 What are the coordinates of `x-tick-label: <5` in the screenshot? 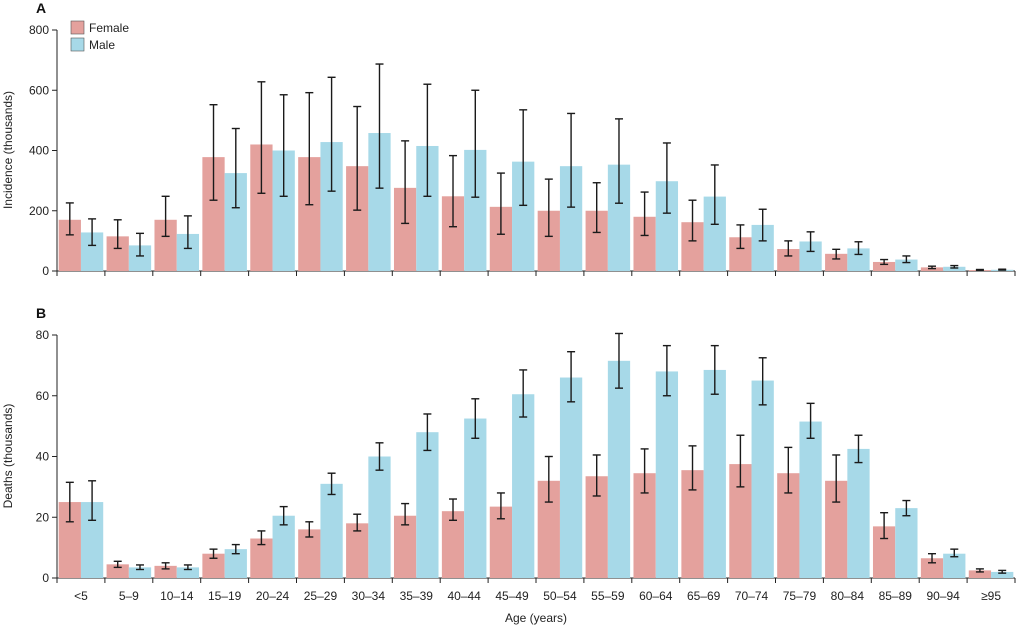 It's located at (81, 596).